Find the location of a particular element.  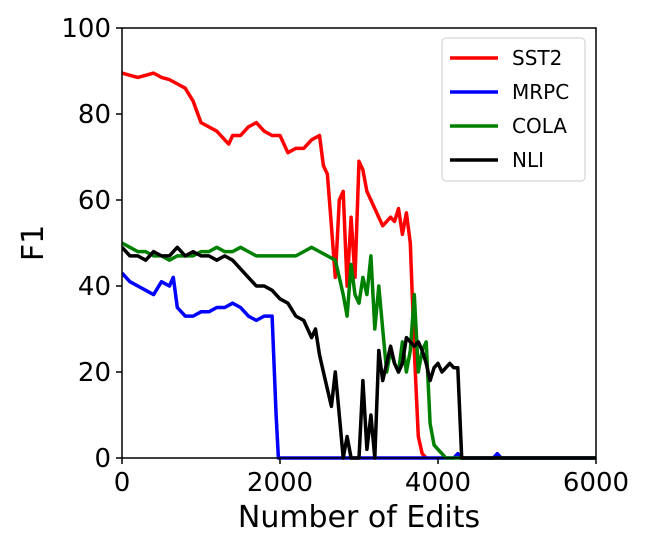

x-axis-title: Number of Edits is located at coordinates (359, 517).